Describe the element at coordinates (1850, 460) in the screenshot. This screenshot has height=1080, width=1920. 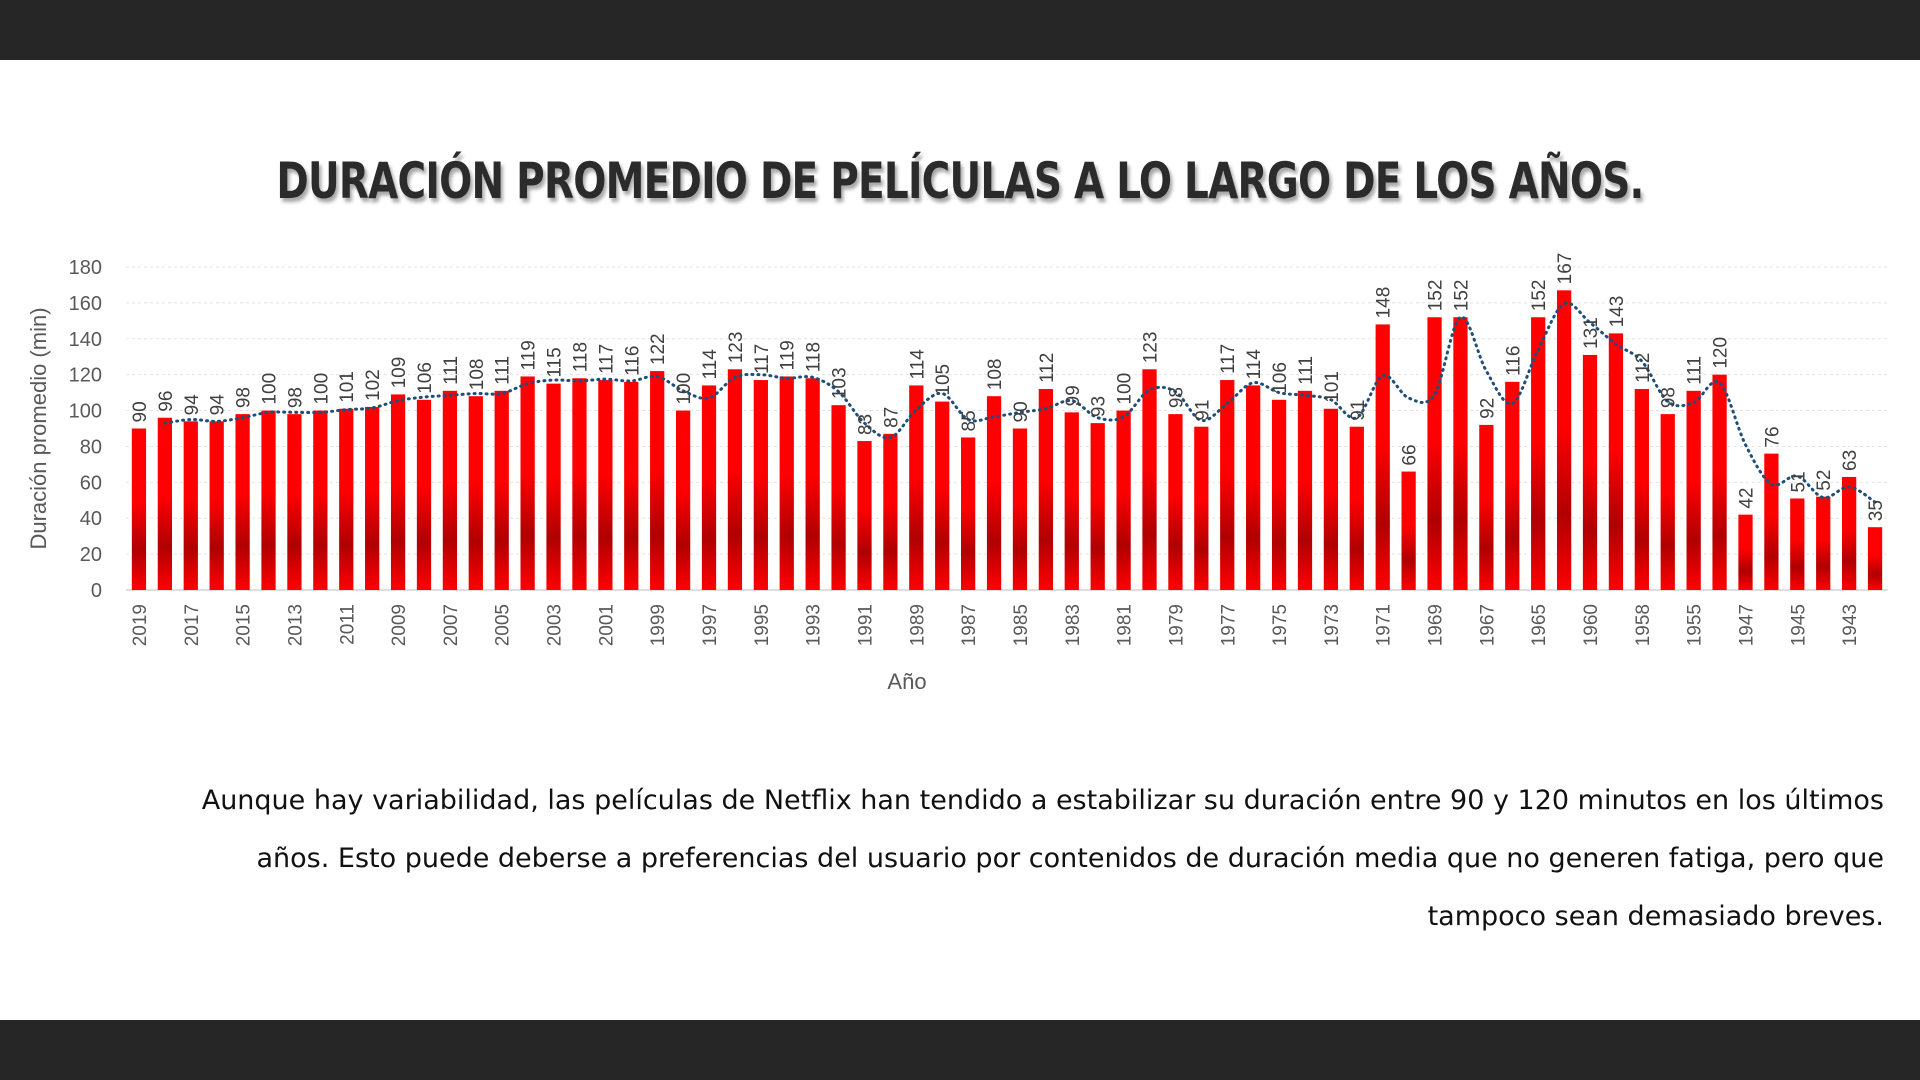
I see `data-label: 63` at that location.